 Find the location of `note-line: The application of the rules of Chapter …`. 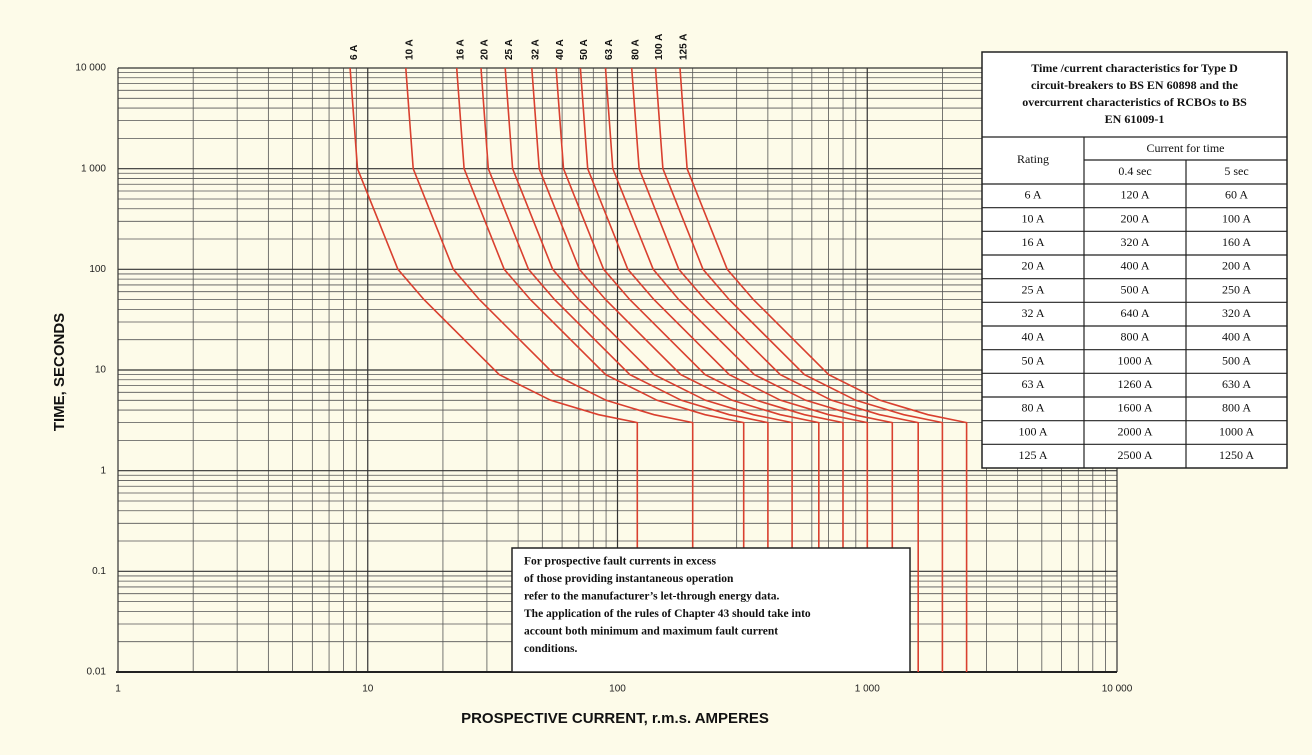

note-line: The application of the rules of Chapter … is located at coordinates (667, 614).